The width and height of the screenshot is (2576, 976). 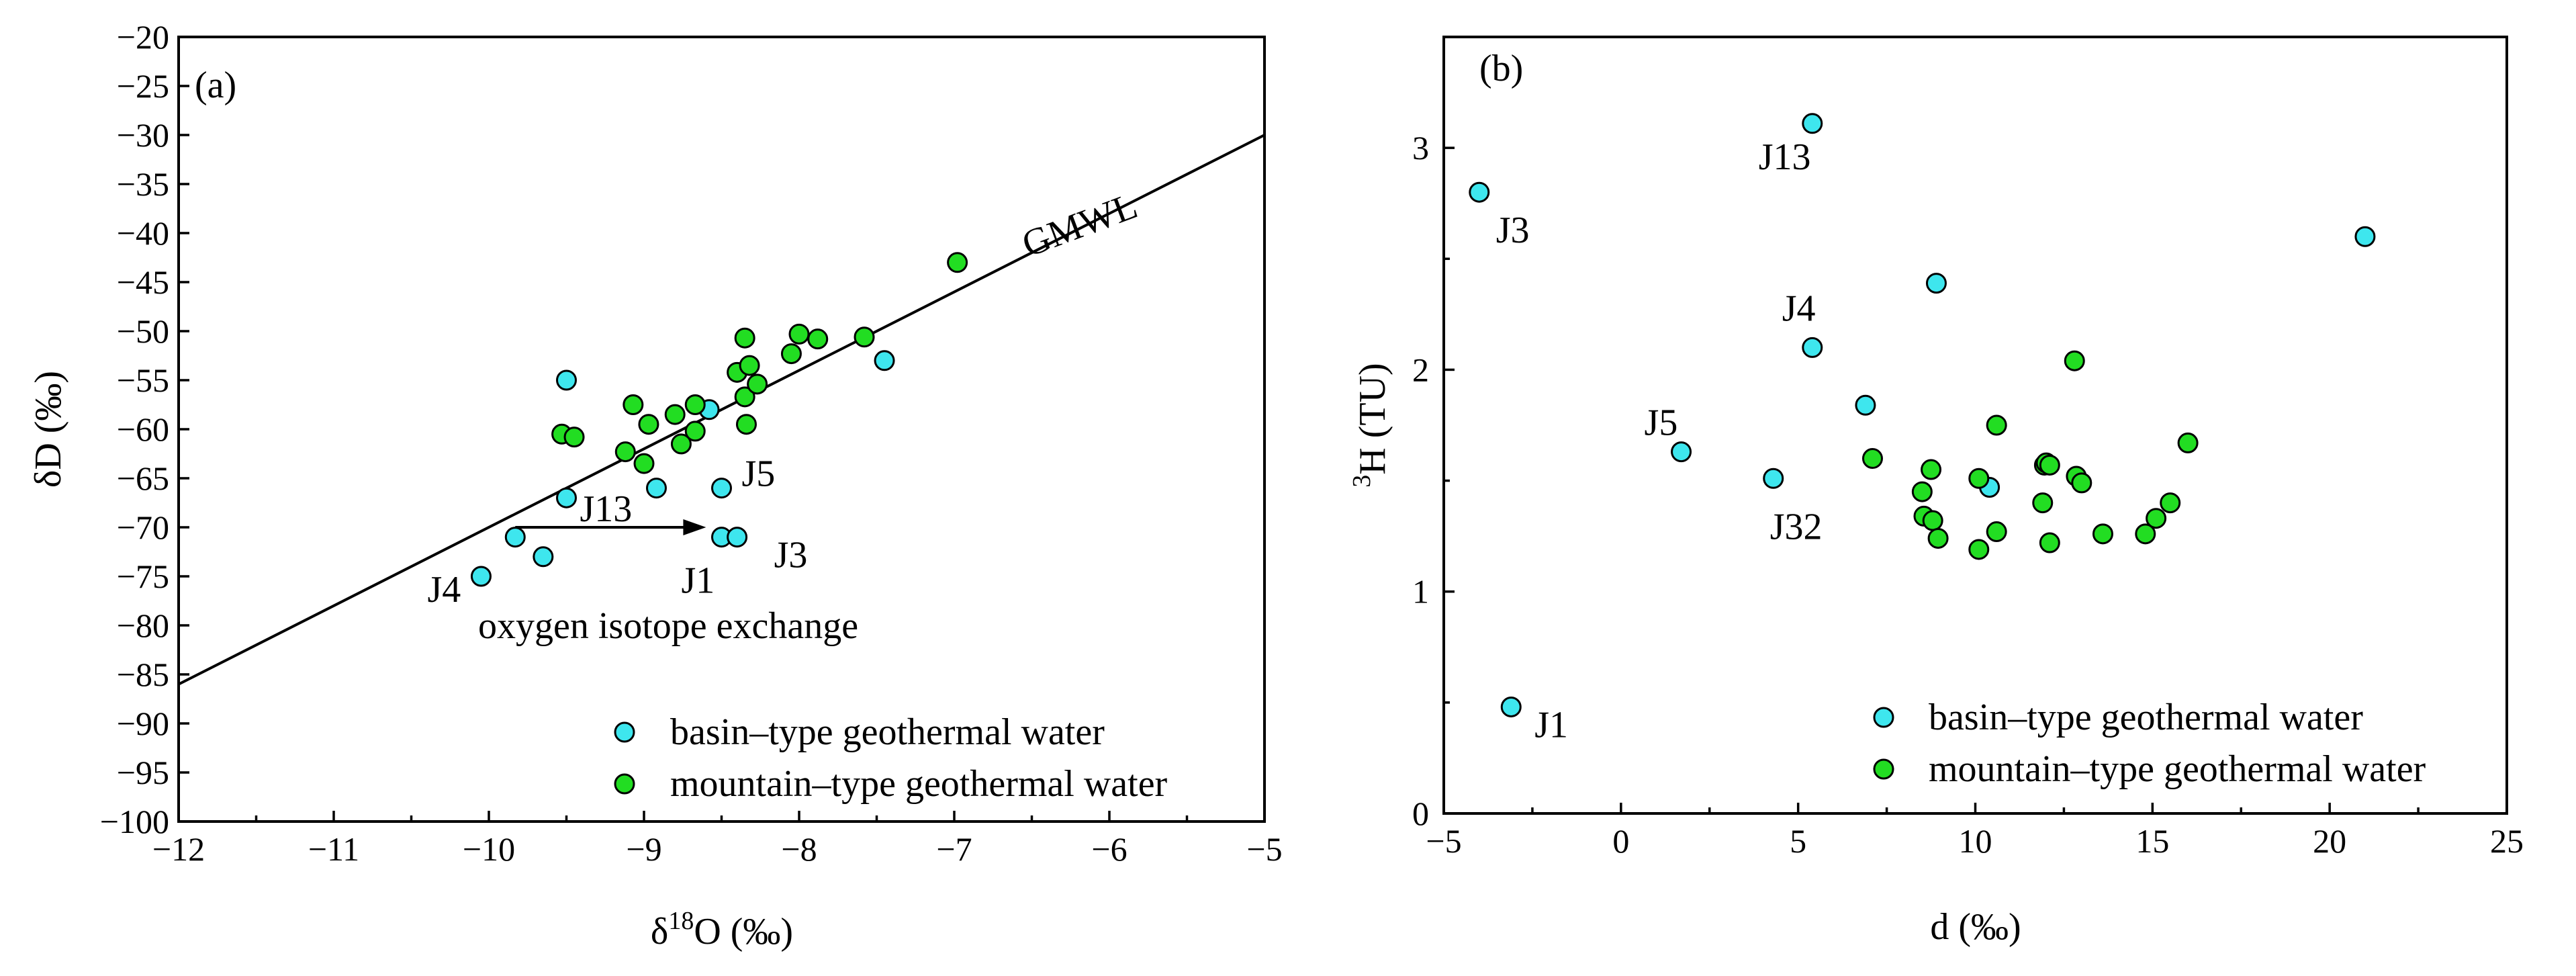 I want to click on x-tick-label: −11, so click(x=333, y=849).